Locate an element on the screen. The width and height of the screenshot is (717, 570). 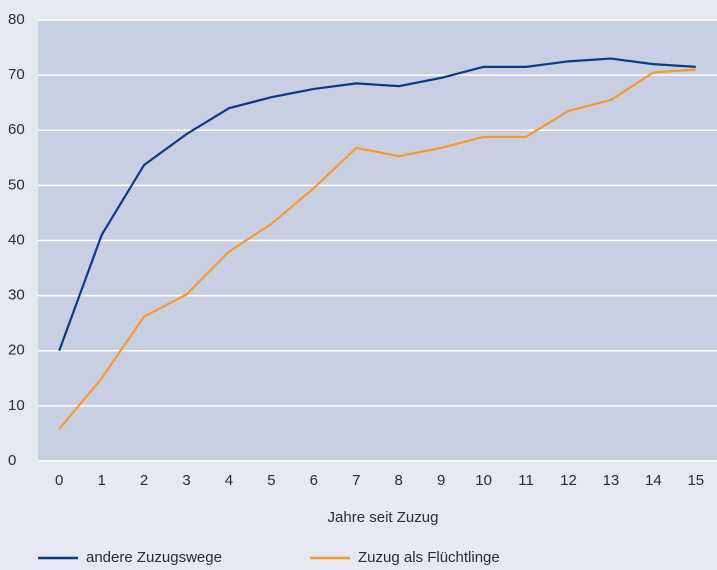
x-tick-label: 14 is located at coordinates (653, 480).